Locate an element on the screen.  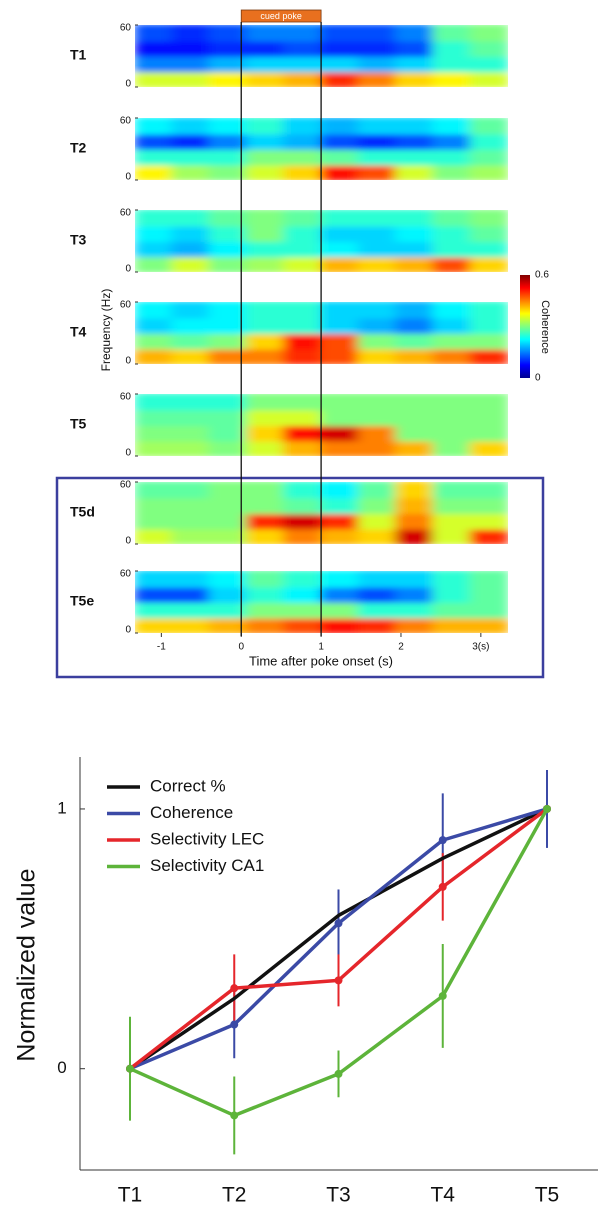
panel-label: T2 is located at coordinates (78, 148).